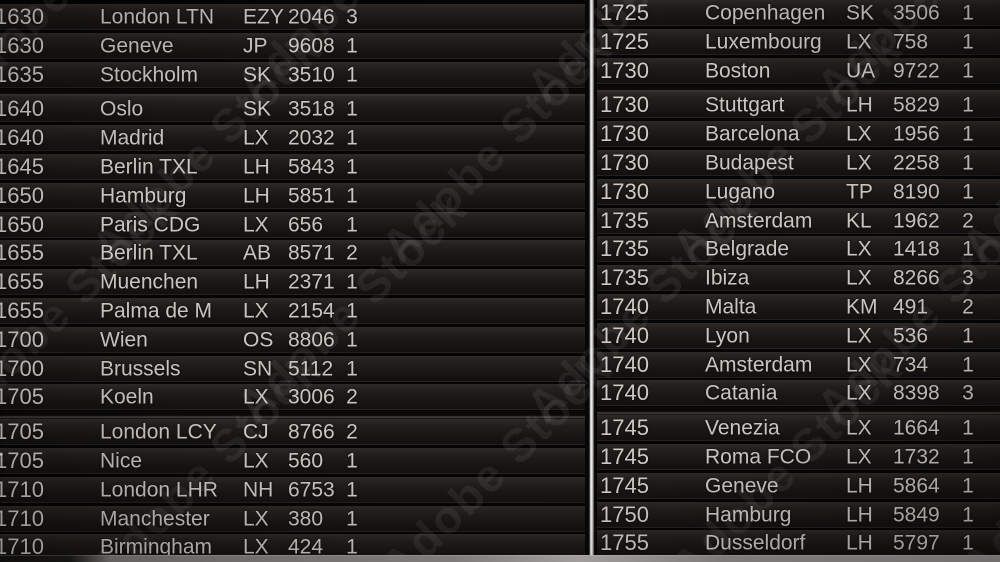 This screenshot has width=1000, height=562. What do you see at coordinates (916, 134) in the screenshot?
I see `flight-number: 1956` at bounding box center [916, 134].